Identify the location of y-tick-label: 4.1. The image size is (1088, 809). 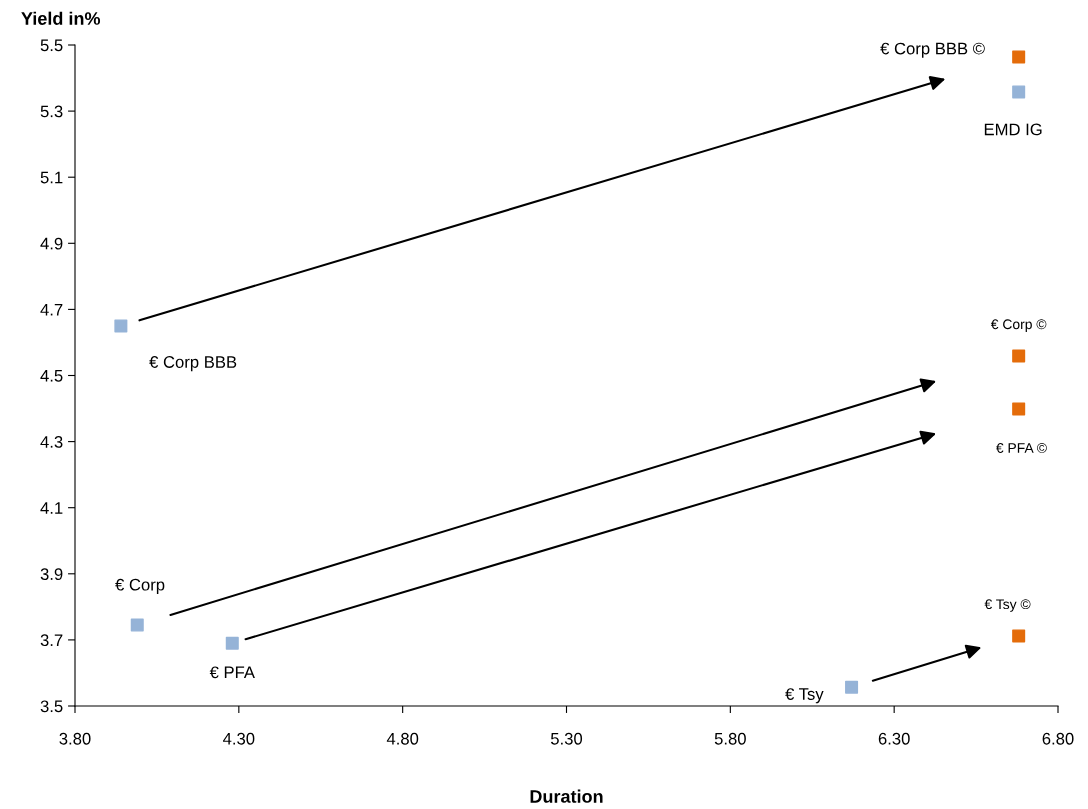
(51, 508).